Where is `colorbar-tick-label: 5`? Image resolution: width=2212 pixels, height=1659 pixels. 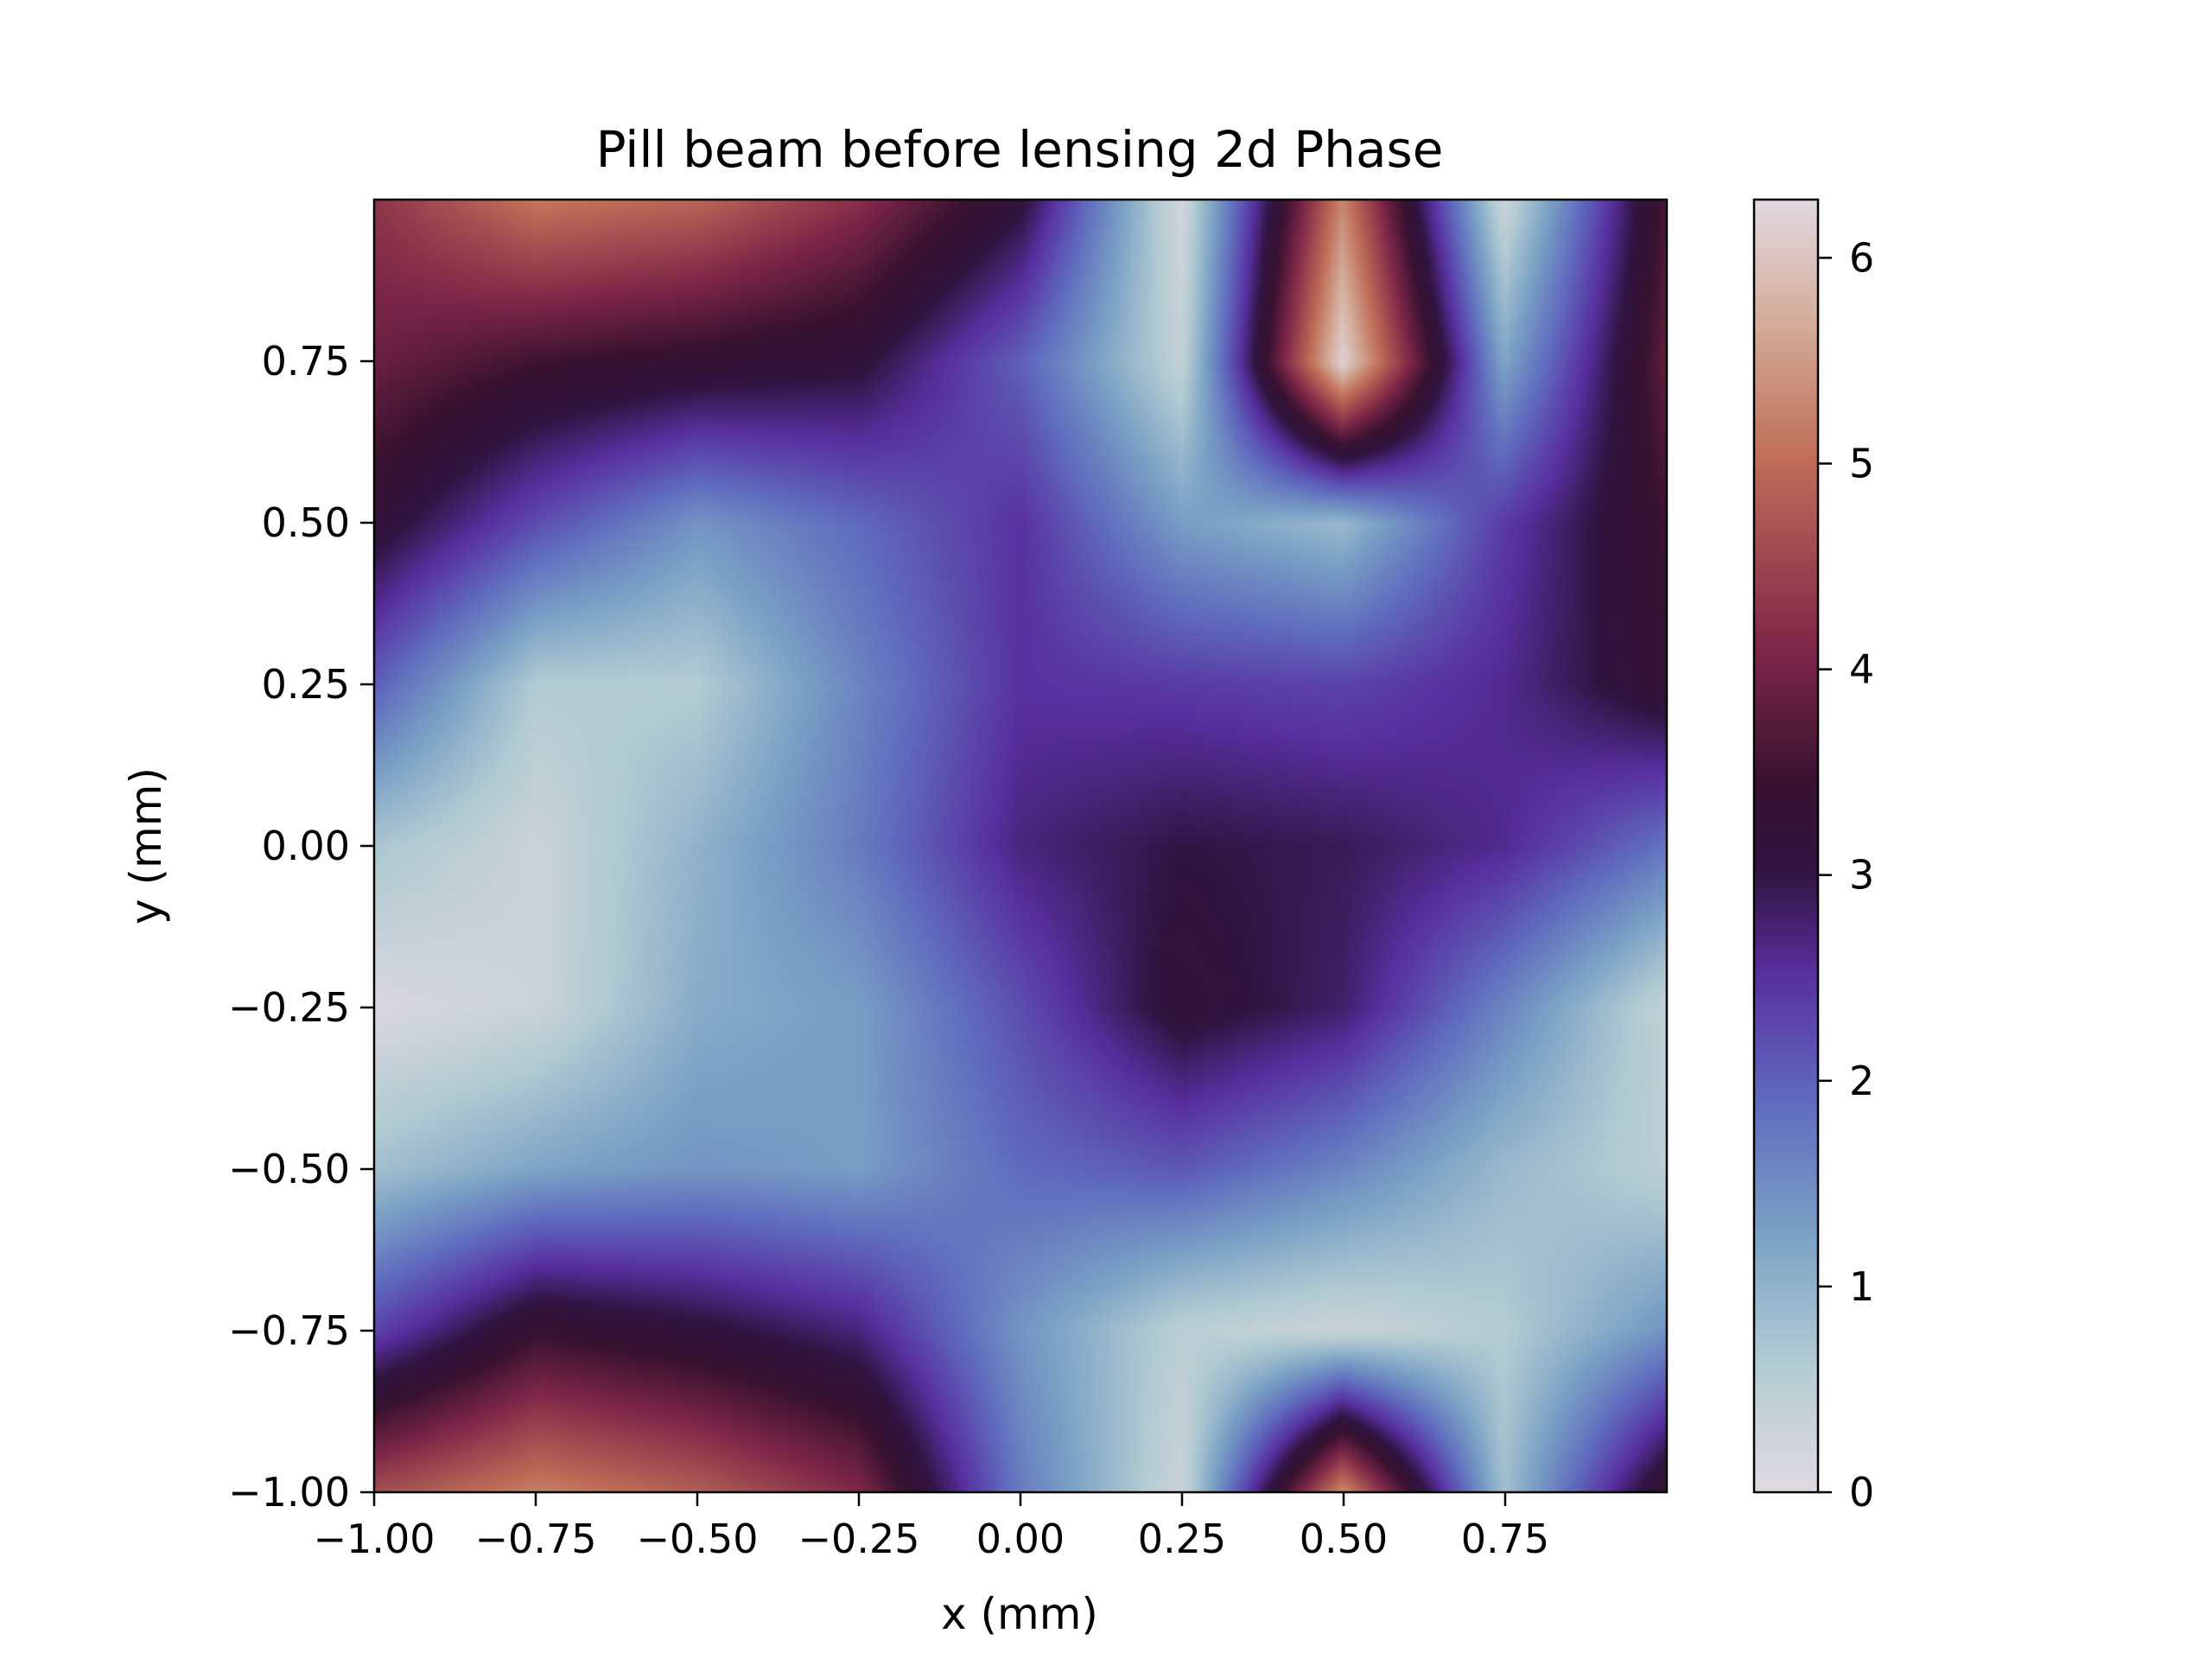
colorbar-tick-label: 5 is located at coordinates (1862, 463).